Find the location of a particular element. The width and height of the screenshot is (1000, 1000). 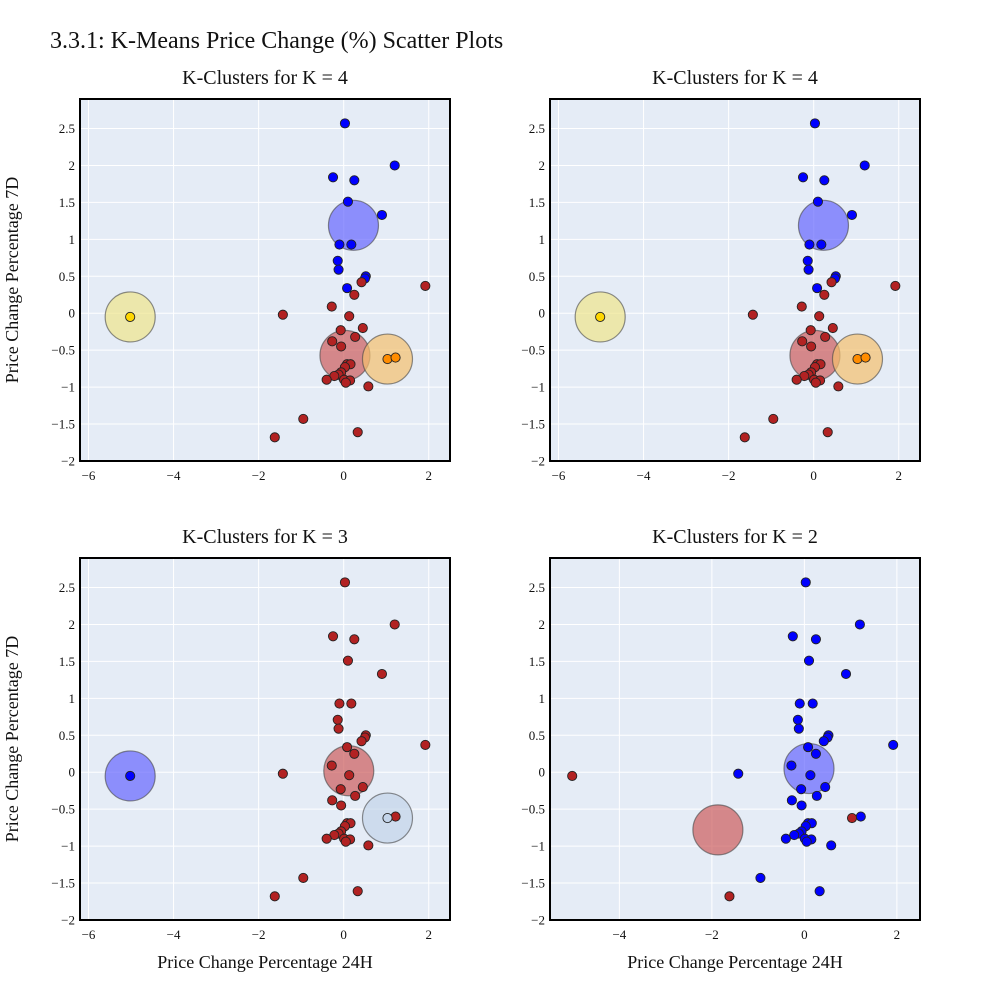

y-tick-label: −2 is located at coordinates (68, 920).